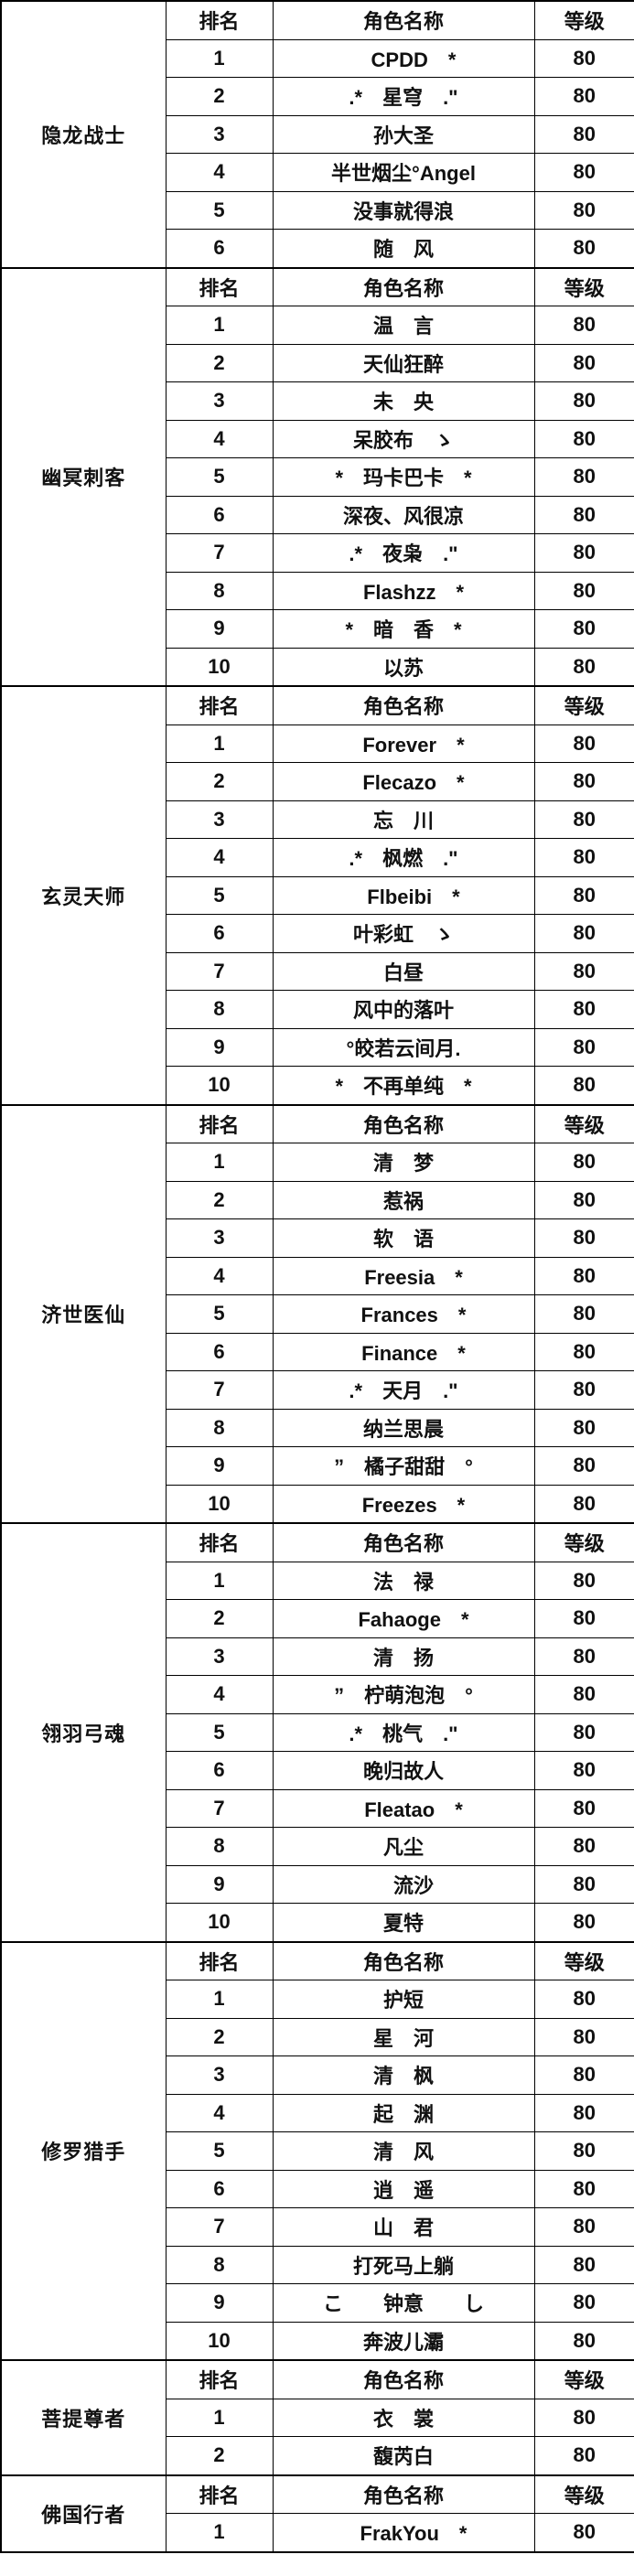 The image size is (634, 2576). I want to click on character-name-cell: こ 钟意 し, so click(403, 2303).